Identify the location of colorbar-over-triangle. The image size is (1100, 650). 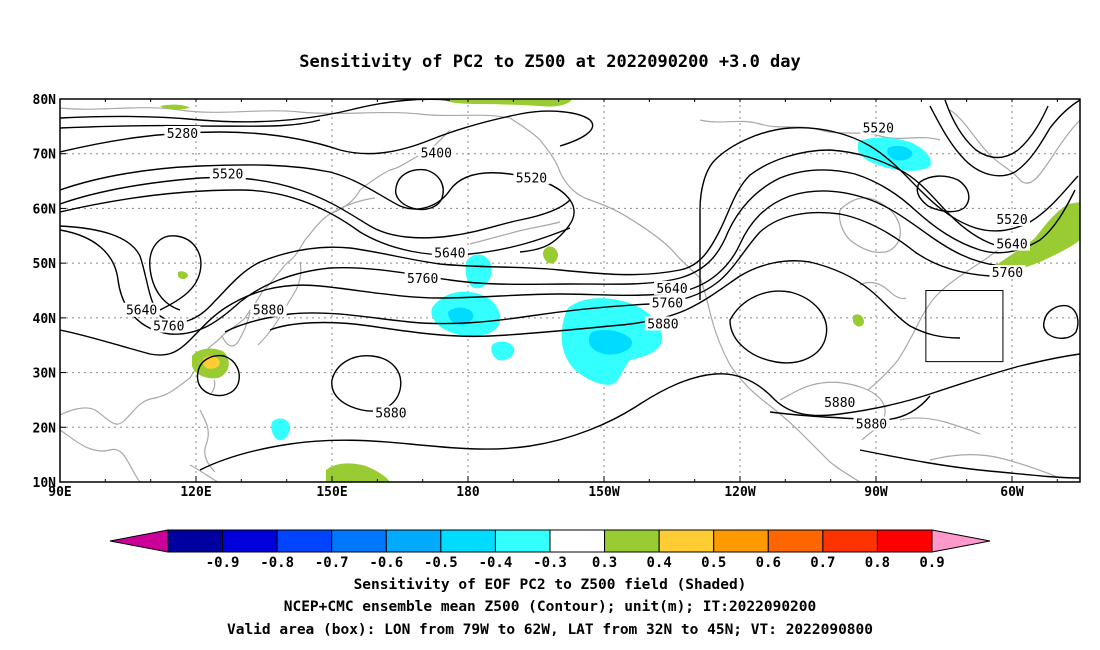
(961, 541).